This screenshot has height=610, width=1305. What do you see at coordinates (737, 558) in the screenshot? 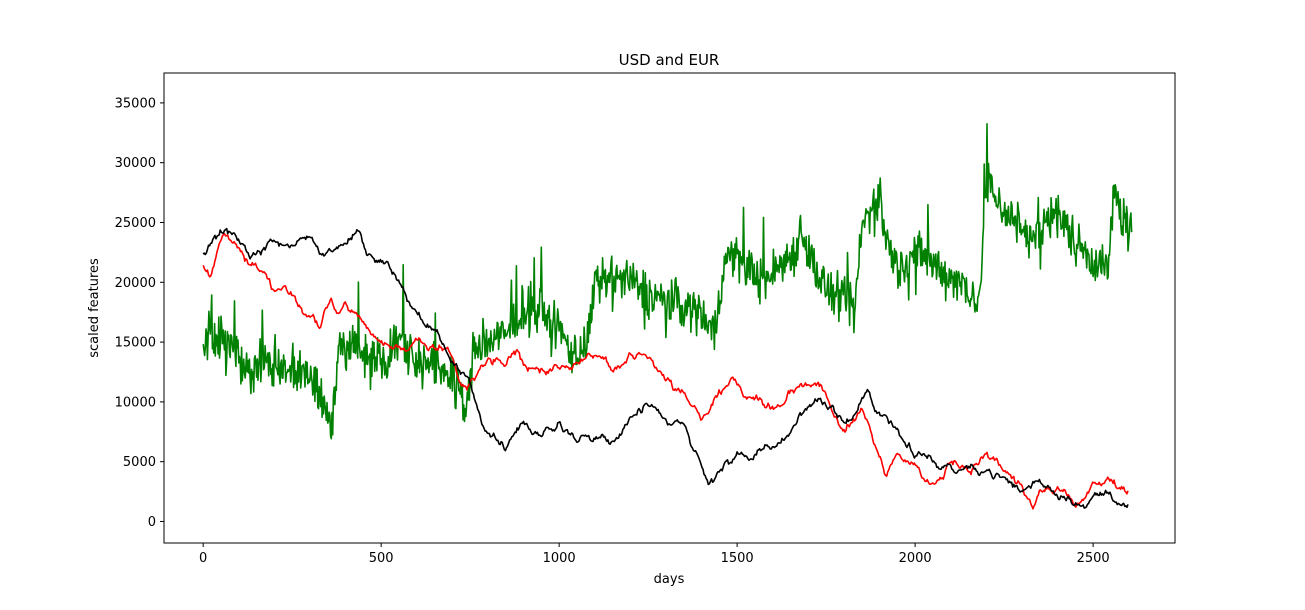
I see `x-tick-label: 1500` at bounding box center [737, 558].